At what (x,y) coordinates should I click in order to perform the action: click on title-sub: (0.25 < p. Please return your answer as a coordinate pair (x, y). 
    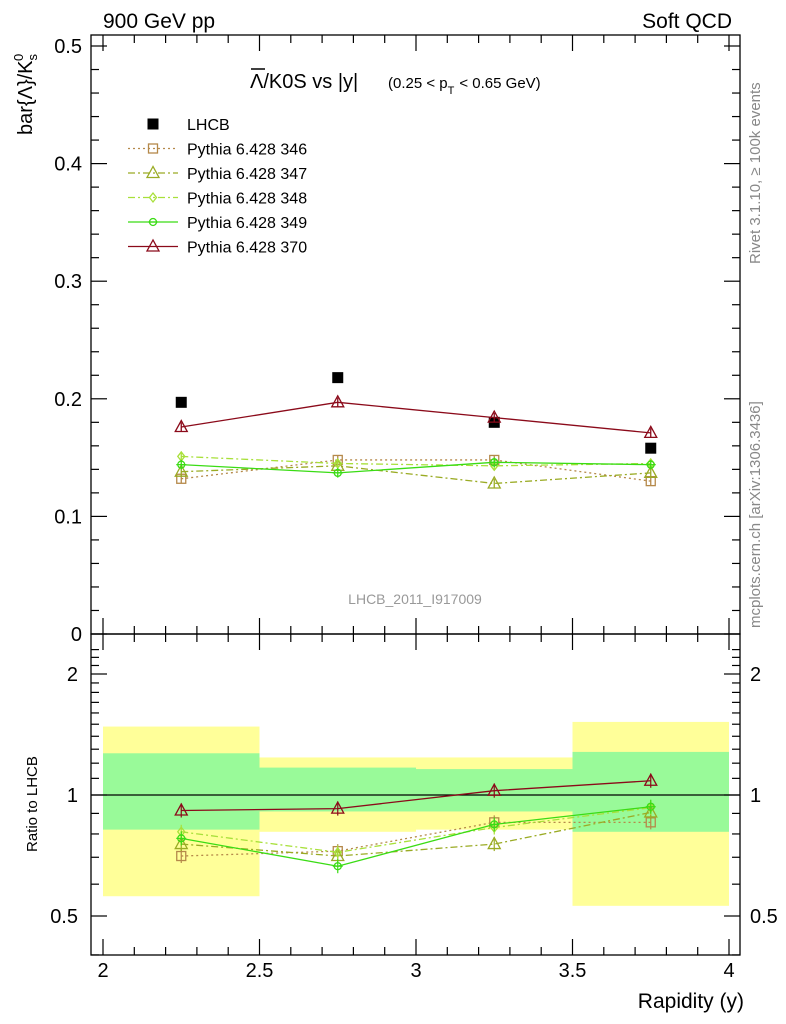
    Looking at the image, I should click on (418, 83).